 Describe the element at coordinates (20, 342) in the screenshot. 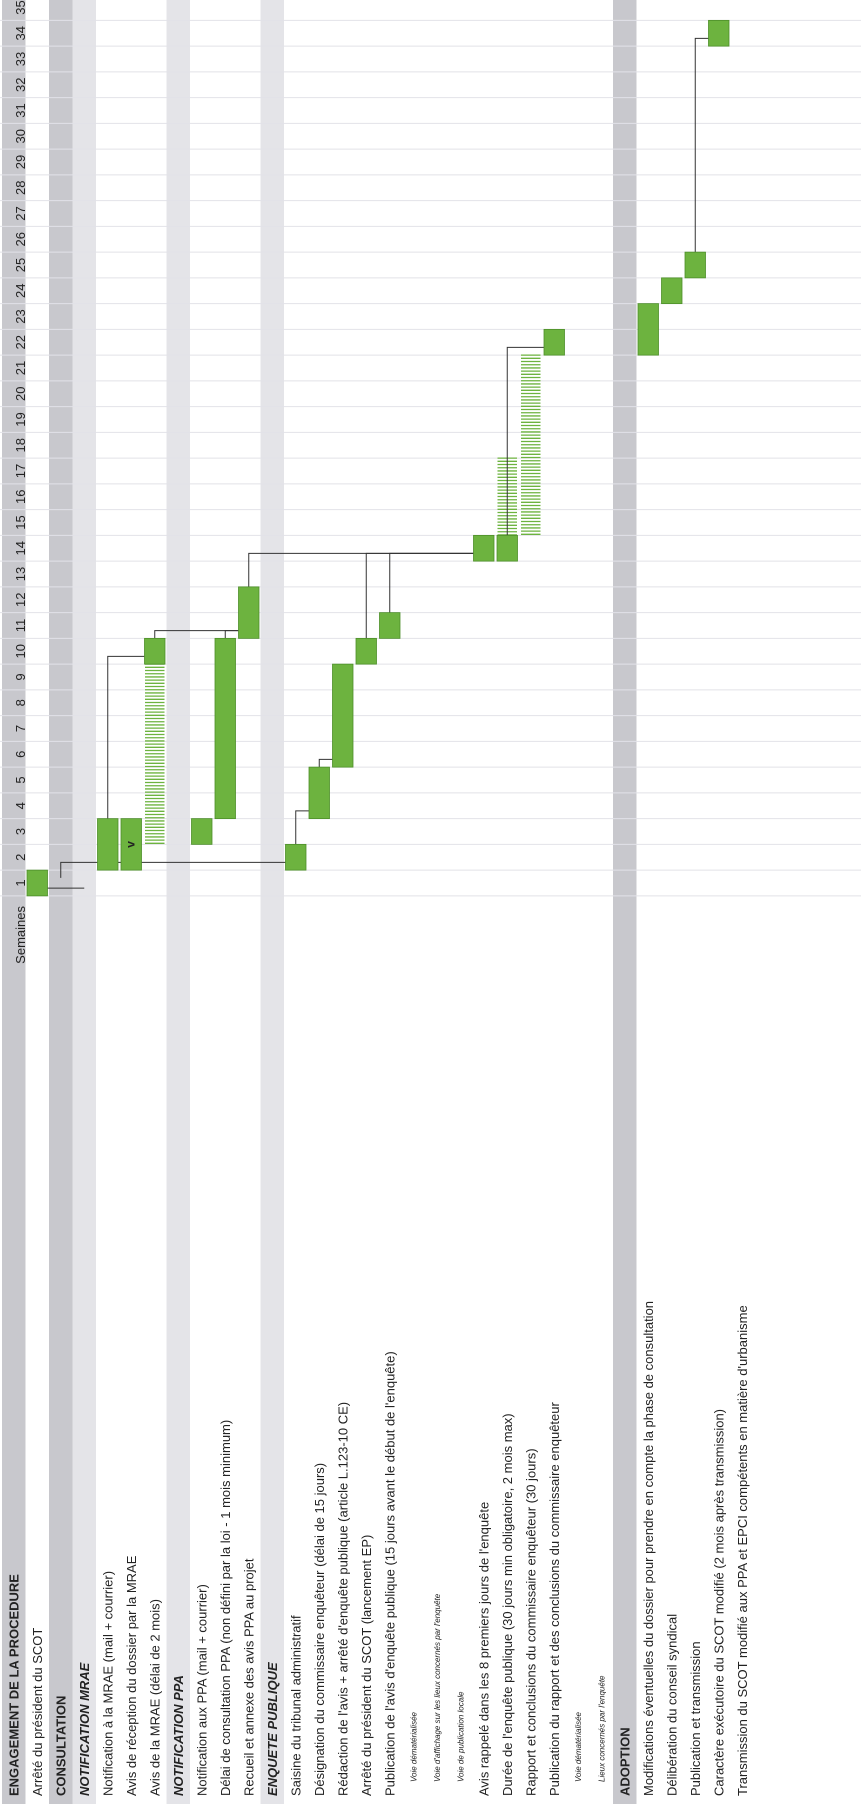

I see `week-tick: 22` at that location.